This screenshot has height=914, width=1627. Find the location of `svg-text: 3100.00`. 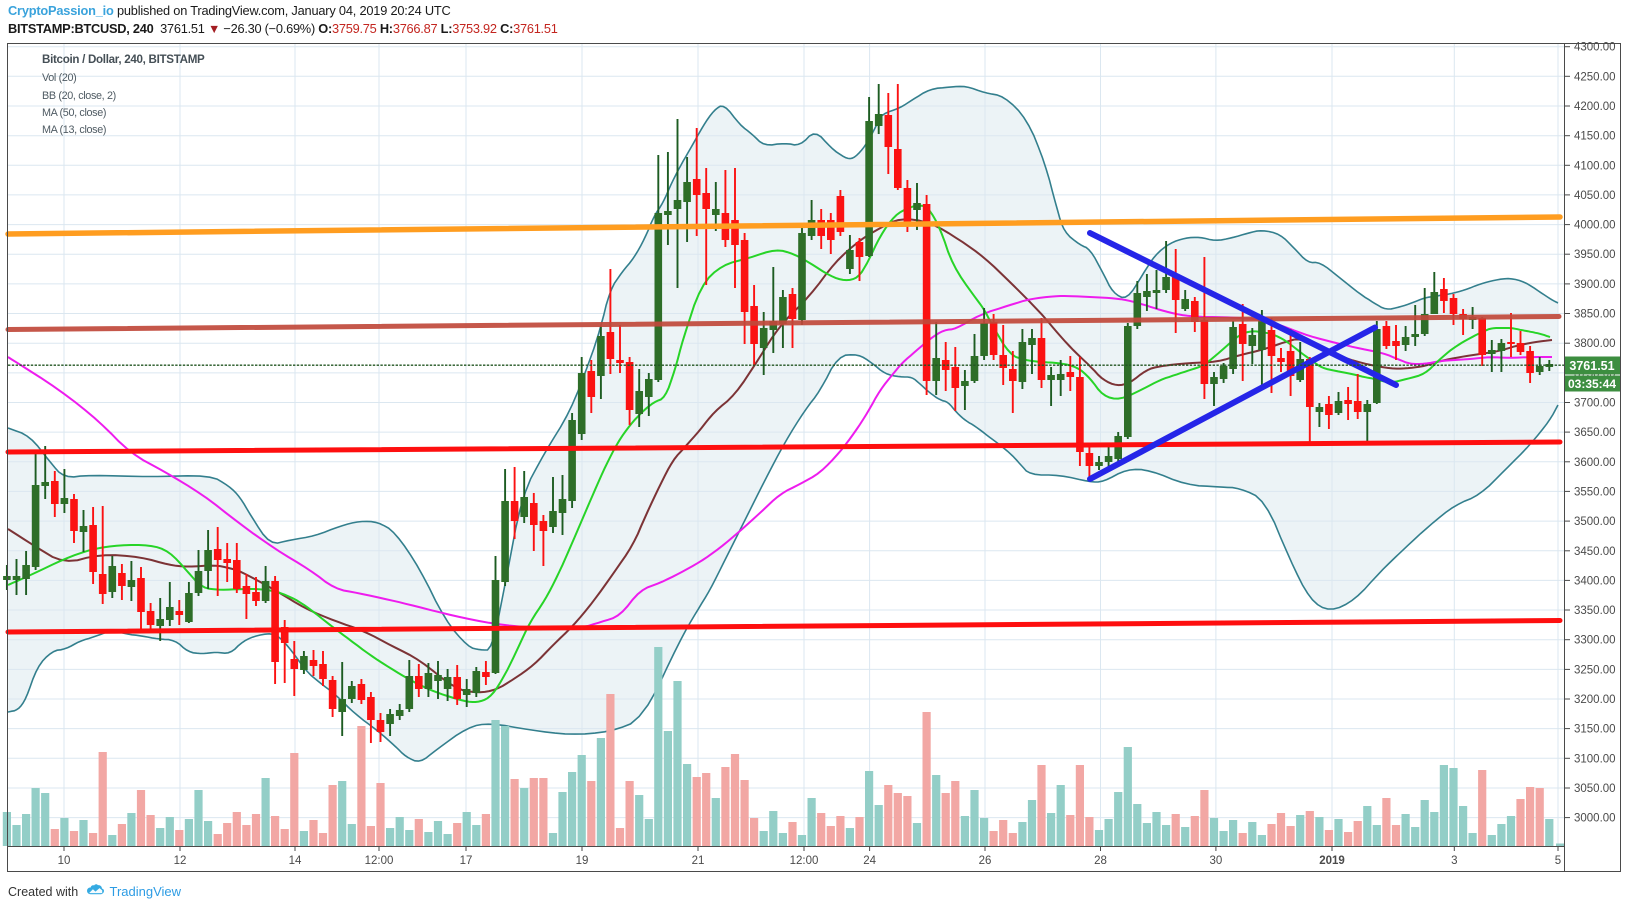

svg-text: 3100.00 is located at coordinates (1595, 759).